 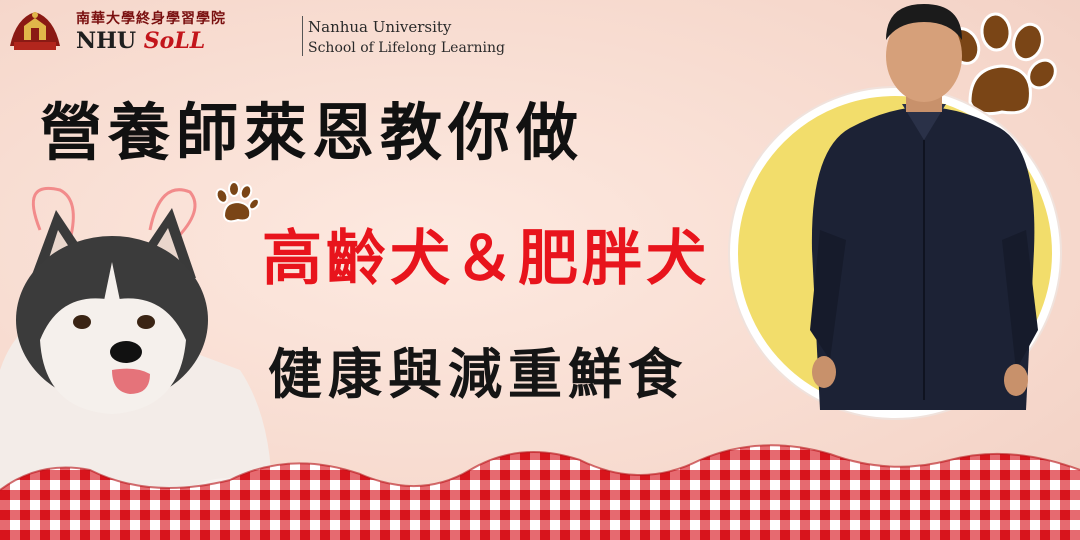 I want to click on abbr-soll: SoLL, so click(x=174, y=41).